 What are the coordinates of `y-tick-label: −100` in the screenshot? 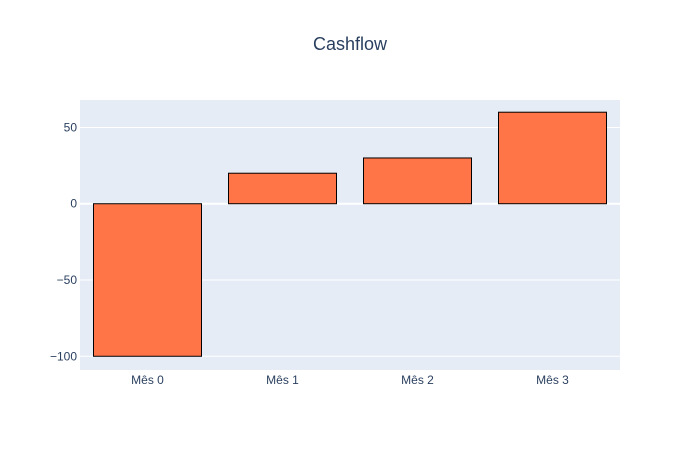 It's located at (63, 356).